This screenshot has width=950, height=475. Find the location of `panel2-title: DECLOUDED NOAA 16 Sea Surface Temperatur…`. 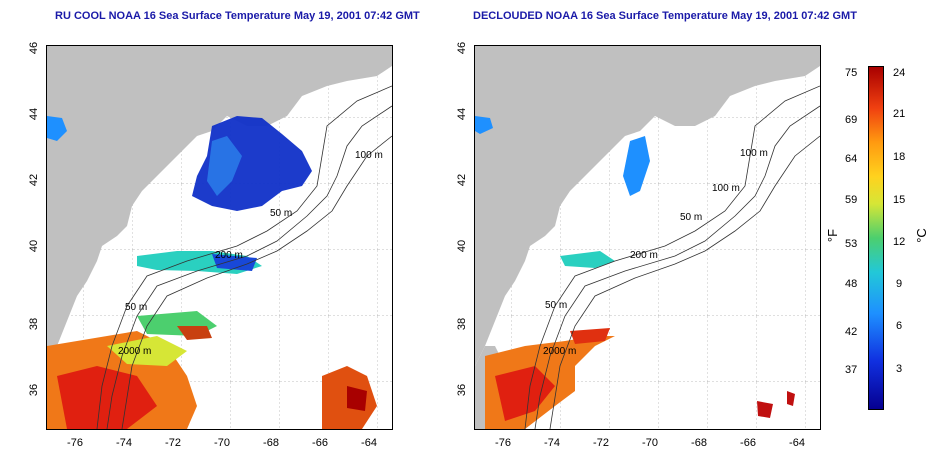

panel2-title: DECLOUDED NOAA 16 Sea Surface Temperatur… is located at coordinates (665, 16).